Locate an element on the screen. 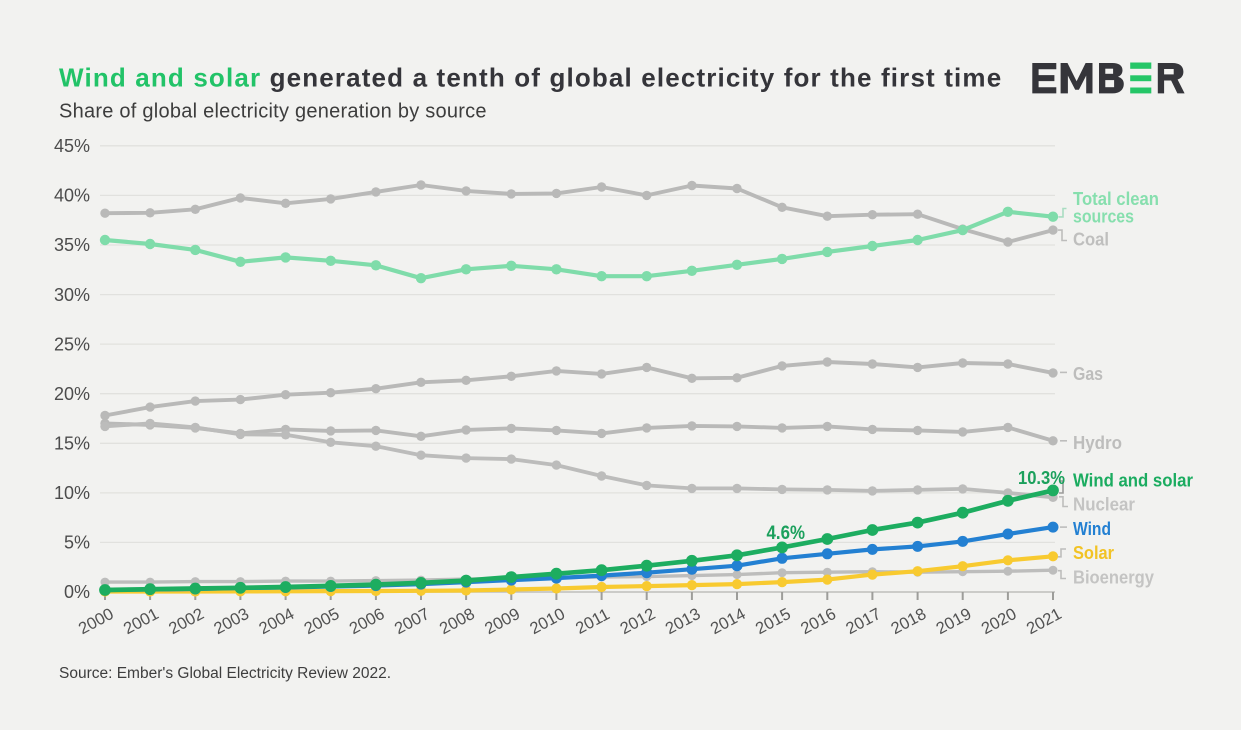 This screenshot has height=730, width=1241. svg-text: 35% is located at coordinates (72, 245).